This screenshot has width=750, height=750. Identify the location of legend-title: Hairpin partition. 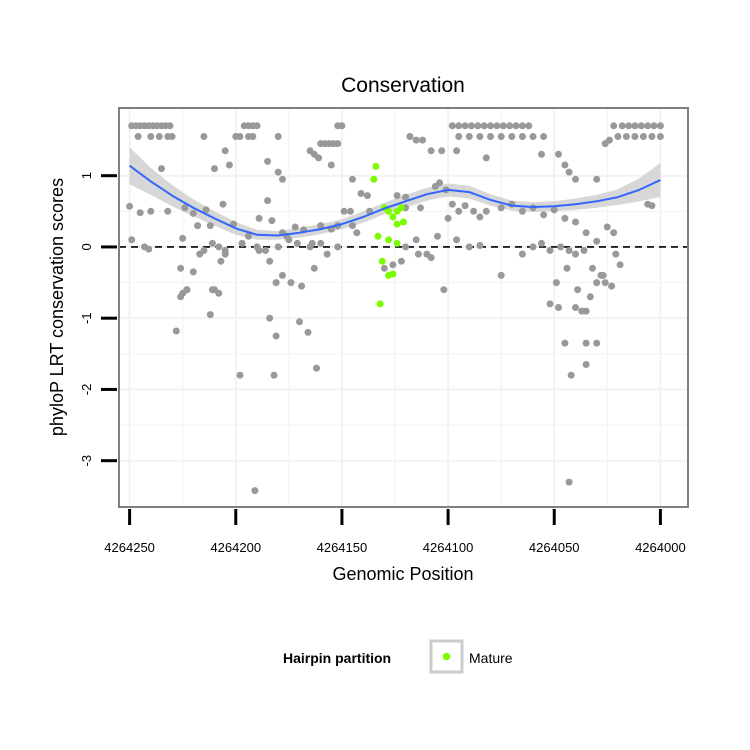
(337, 658).